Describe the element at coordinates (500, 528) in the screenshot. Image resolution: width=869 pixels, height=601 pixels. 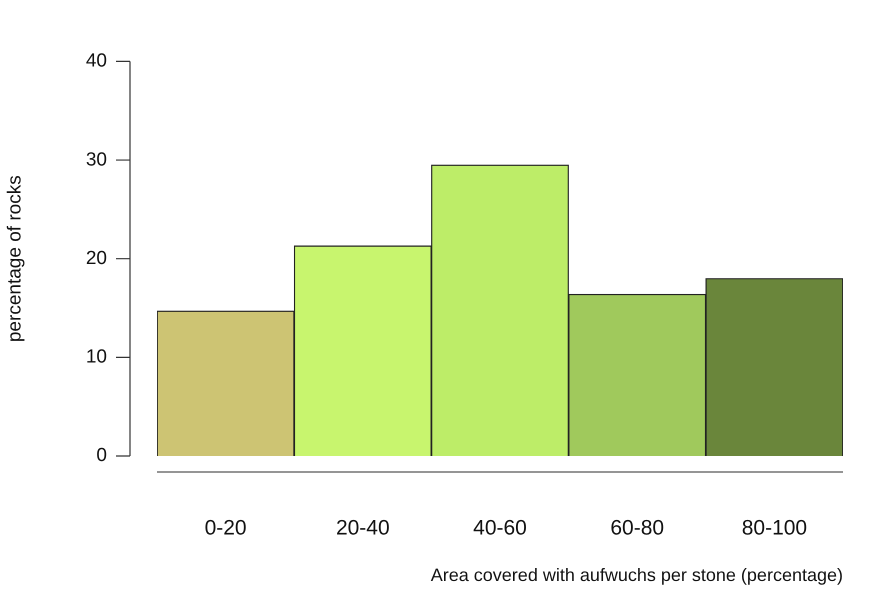
I see `x-tick-label: 40-60` at that location.